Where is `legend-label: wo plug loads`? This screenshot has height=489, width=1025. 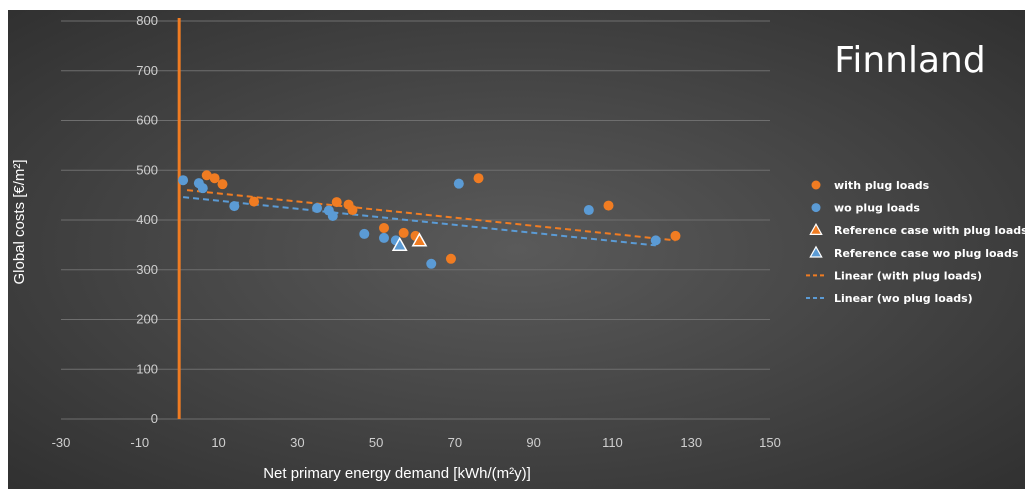 legend-label: wo plug loads is located at coordinates (877, 208).